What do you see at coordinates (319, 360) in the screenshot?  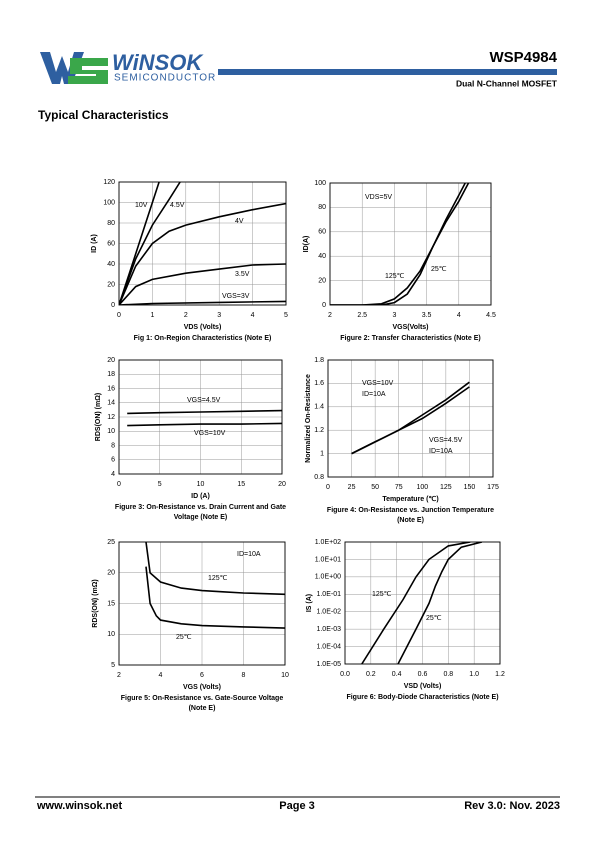 I see `y-tick-label: 1.8` at bounding box center [319, 360].